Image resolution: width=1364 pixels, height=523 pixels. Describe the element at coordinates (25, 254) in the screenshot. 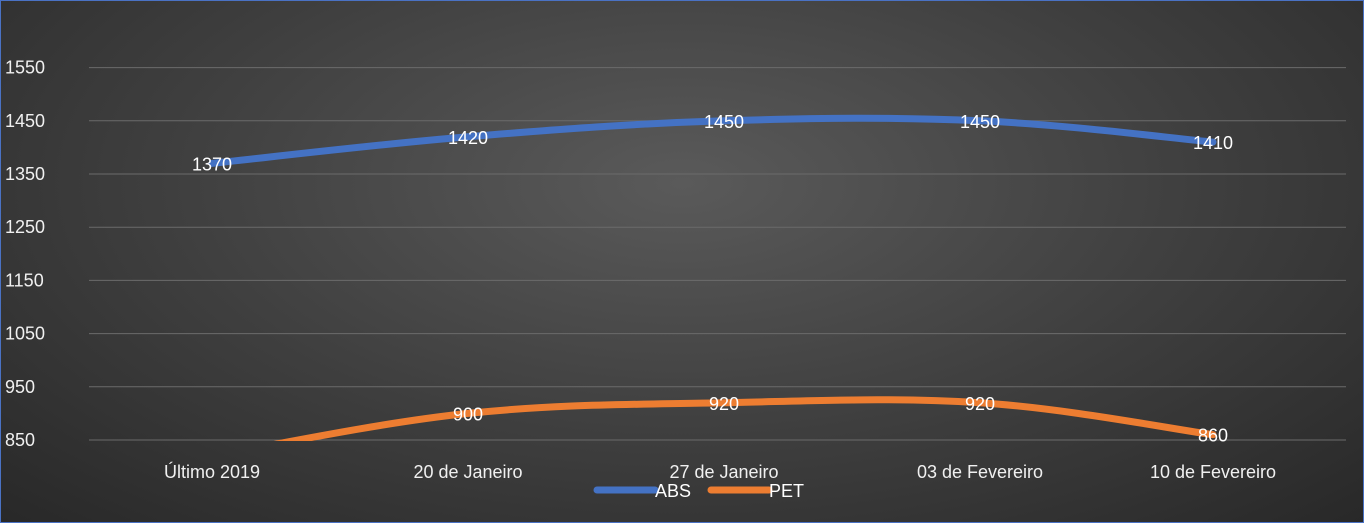

I see `y-axis-ticks: 850 950 1050 1150 1250 1350 1450 1550` at that location.